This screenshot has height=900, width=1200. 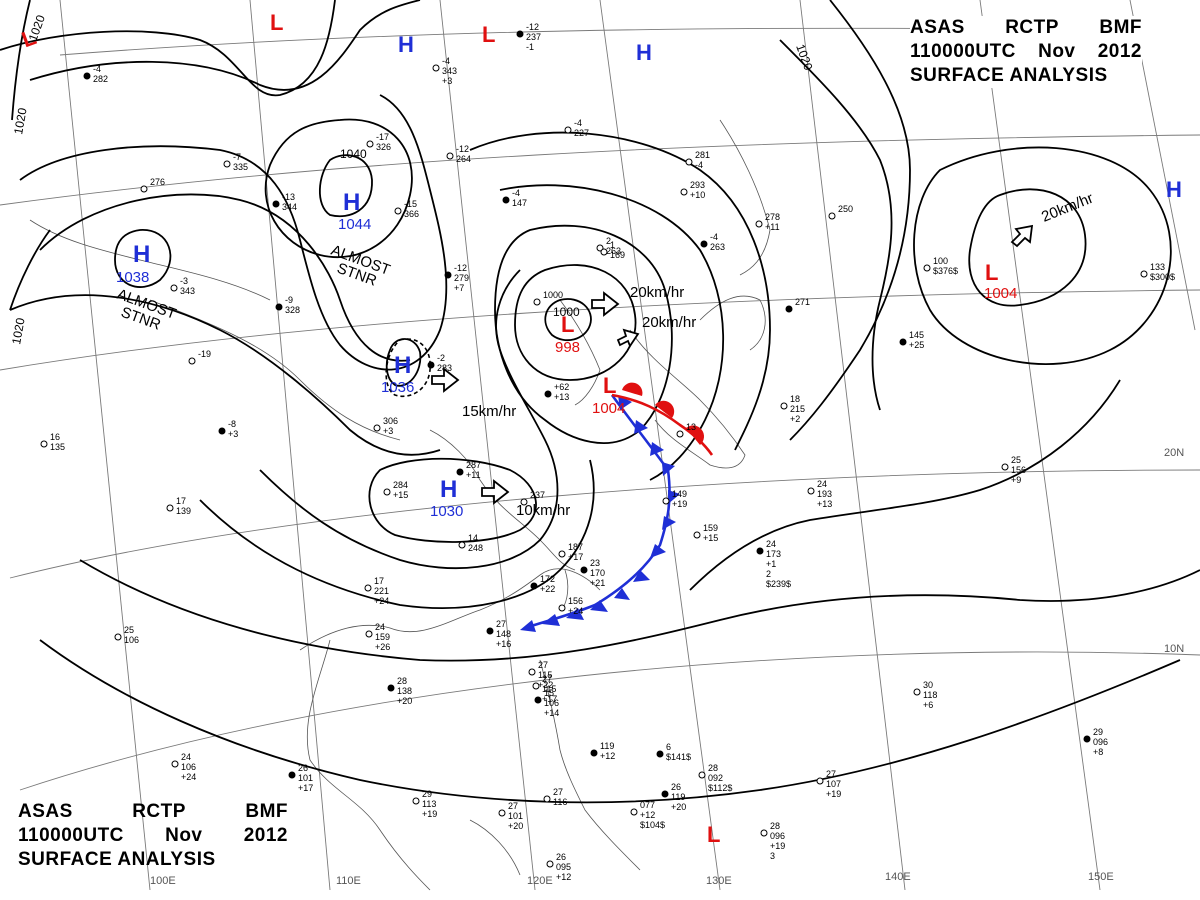 I want to click on station-reading: -17, so click(x=382, y=137).